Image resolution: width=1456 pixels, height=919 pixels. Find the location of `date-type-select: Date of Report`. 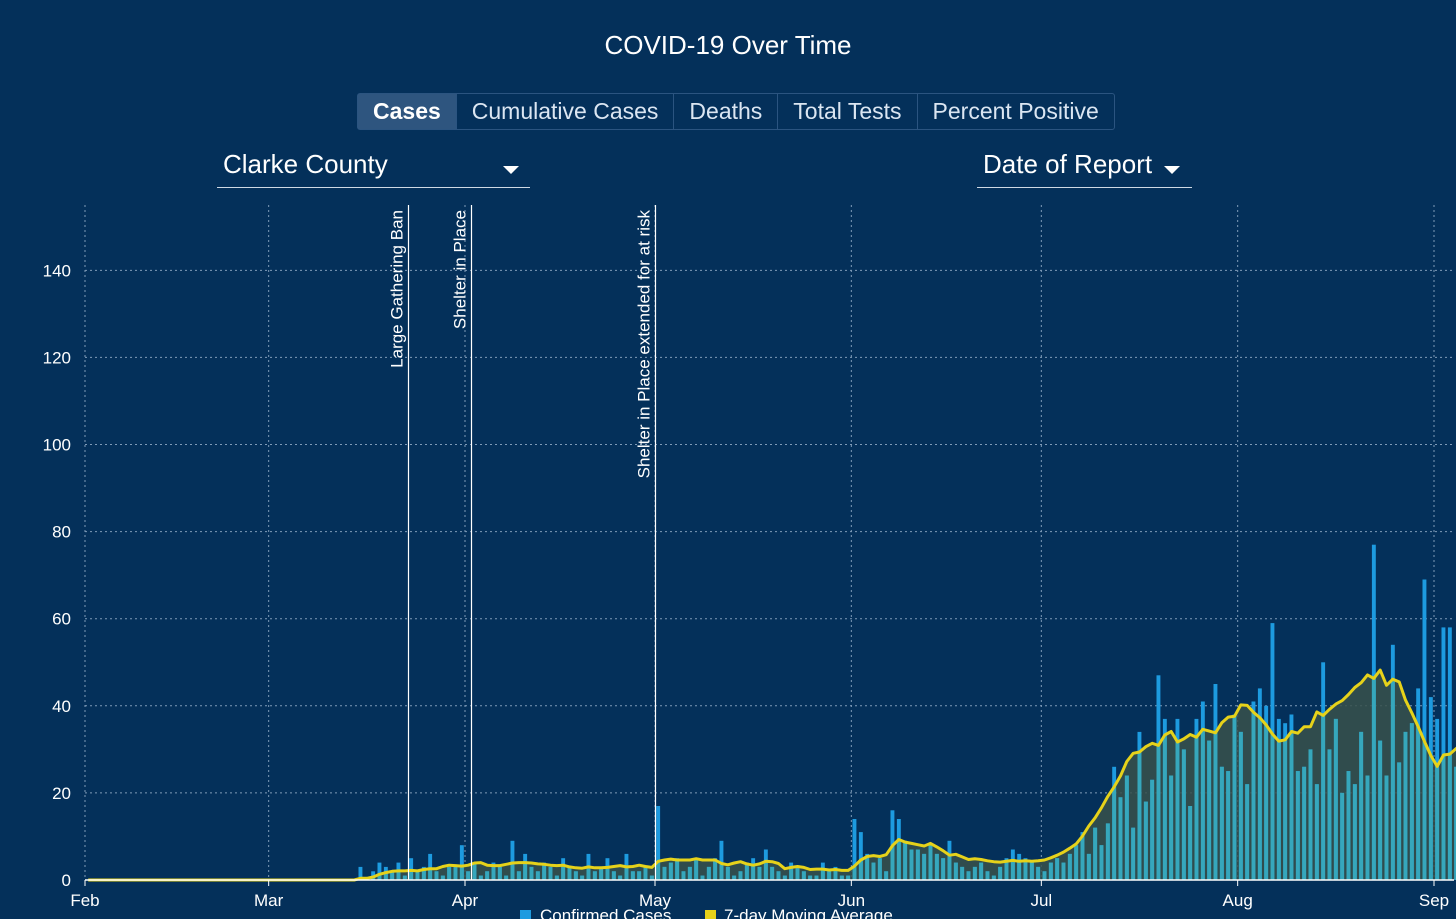

date-type-select: Date of Report is located at coordinates (1084, 167).